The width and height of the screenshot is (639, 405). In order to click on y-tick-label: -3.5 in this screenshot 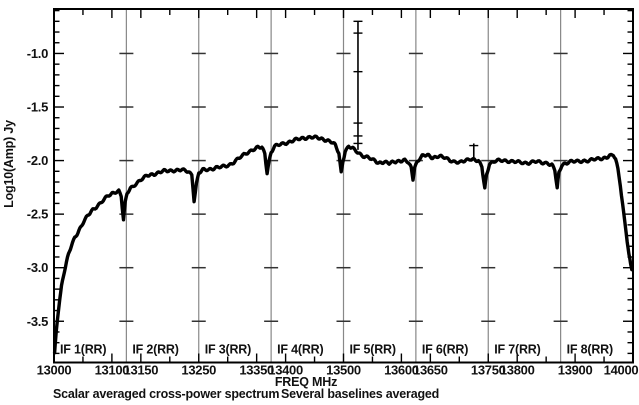, I will do `click(37, 321)`.